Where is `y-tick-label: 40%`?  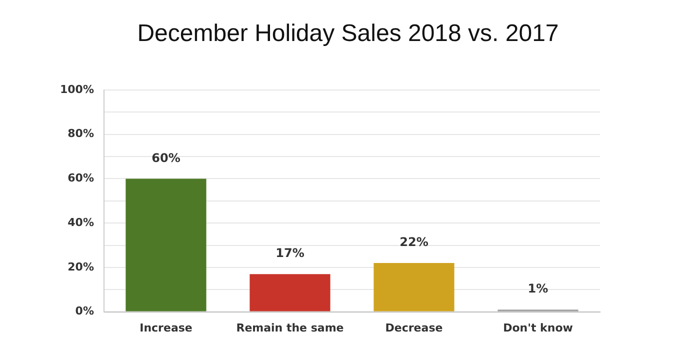 y-tick-label: 40% is located at coordinates (81, 222).